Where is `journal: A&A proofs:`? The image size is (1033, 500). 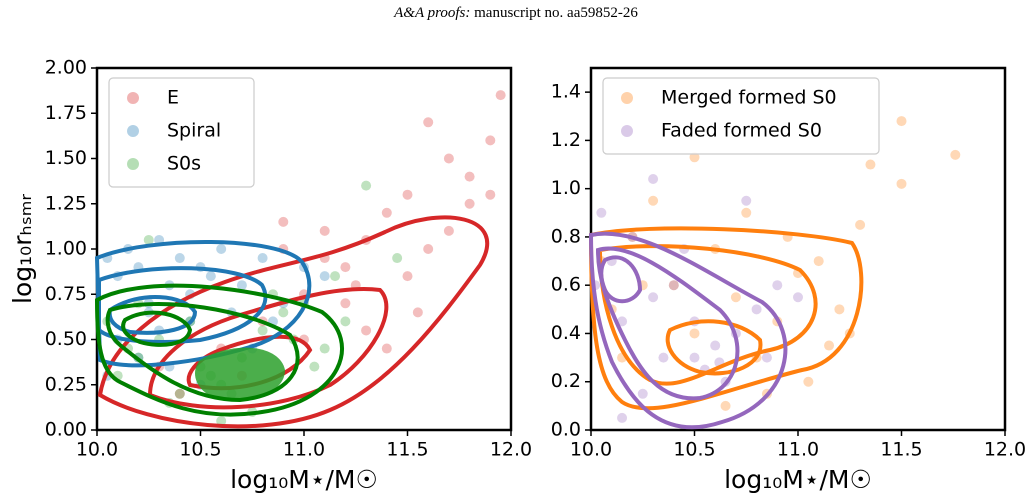 journal: A&A proofs: is located at coordinates (431, 13).